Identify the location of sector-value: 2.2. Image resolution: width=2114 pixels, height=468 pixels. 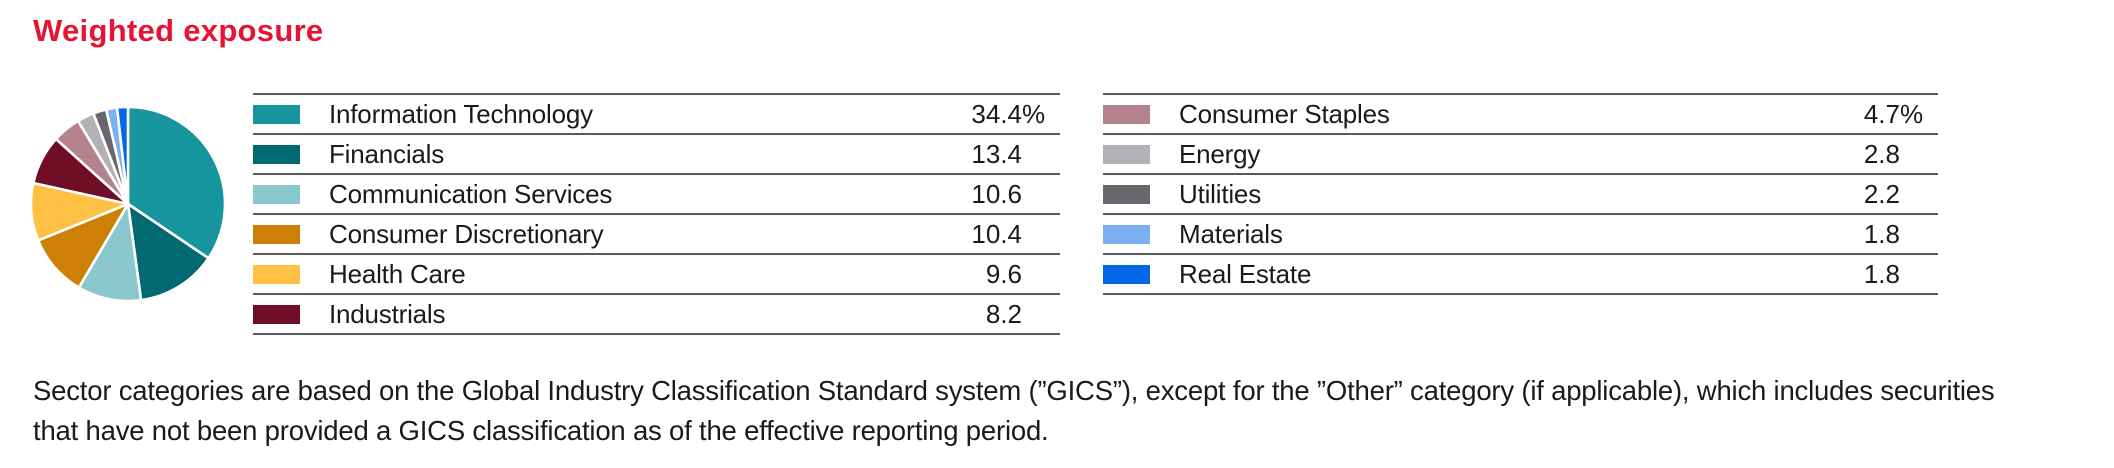
(1882, 194).